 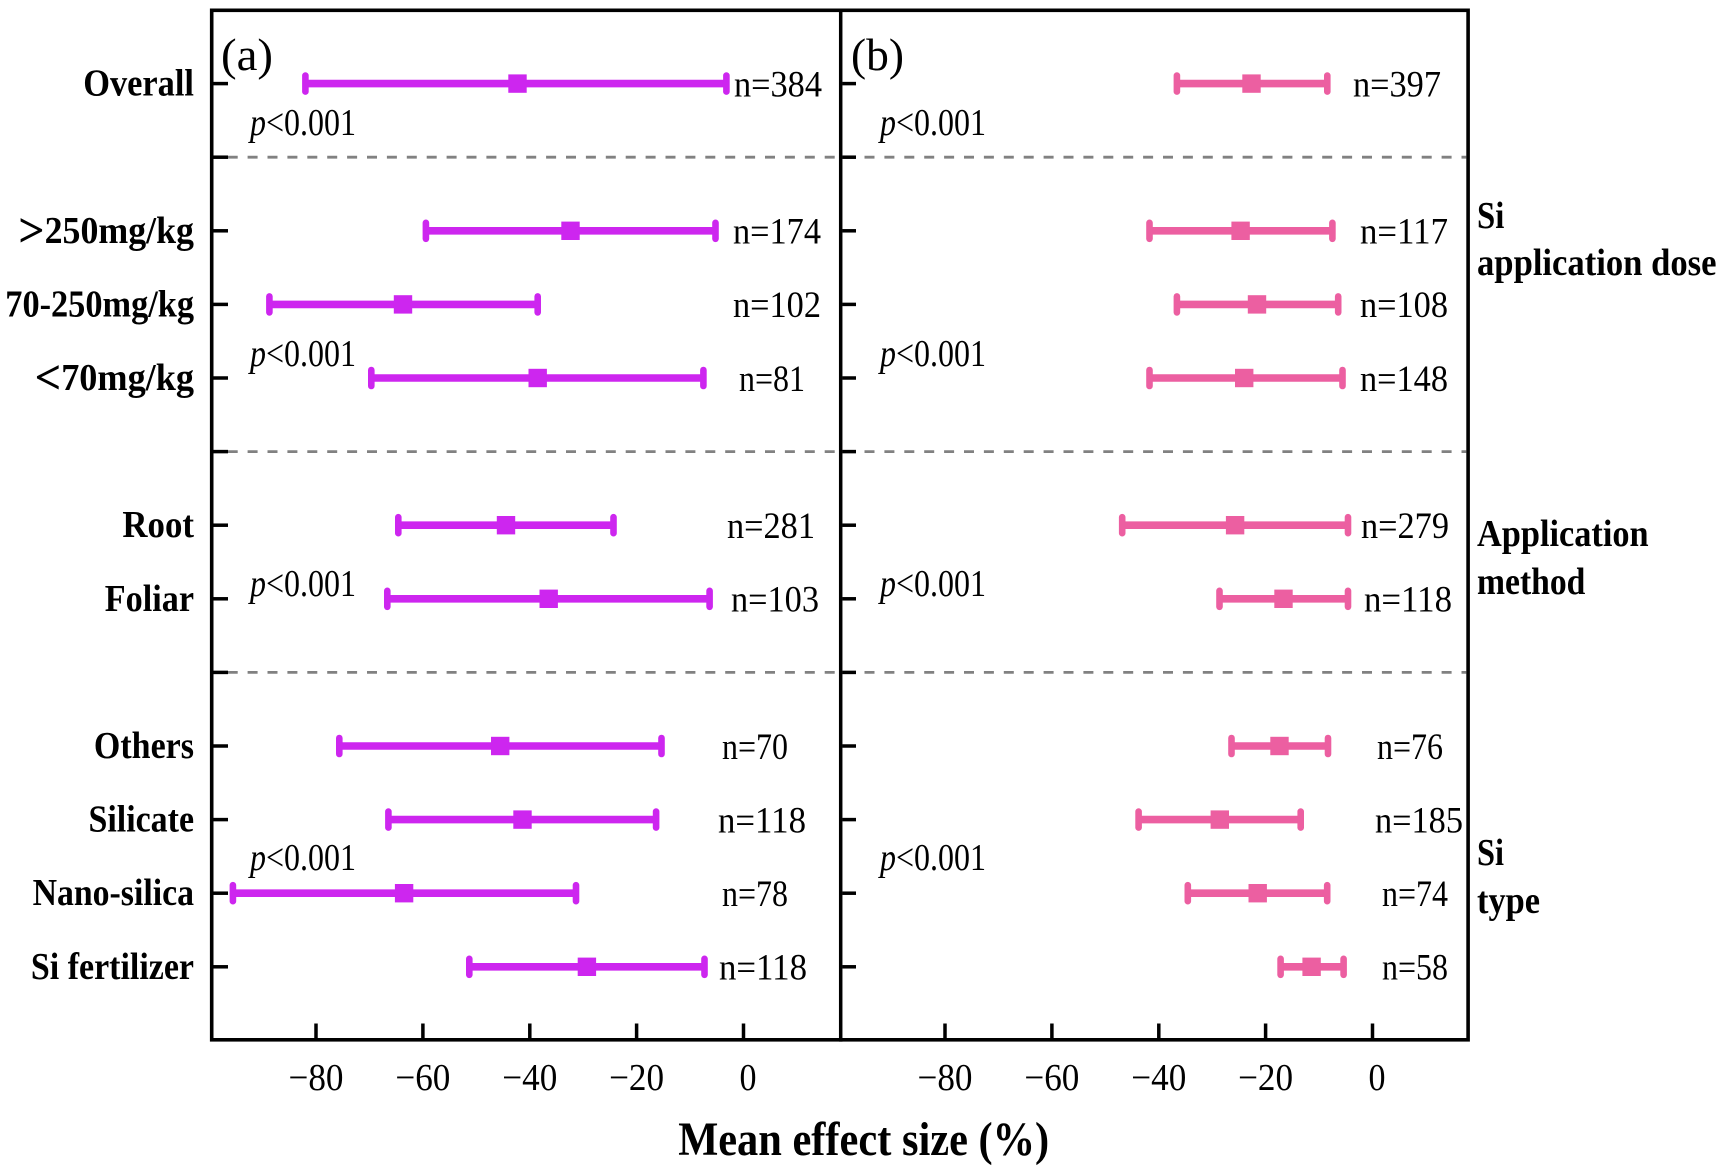 I want to click on svg-text: Overall, so click(x=138, y=84).